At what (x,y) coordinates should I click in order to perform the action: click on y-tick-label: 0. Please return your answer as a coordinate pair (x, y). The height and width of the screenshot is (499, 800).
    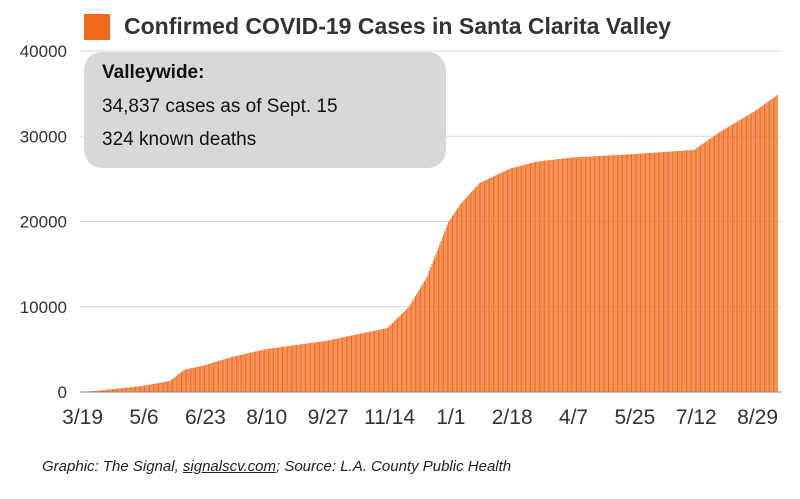
    Looking at the image, I should click on (62, 392).